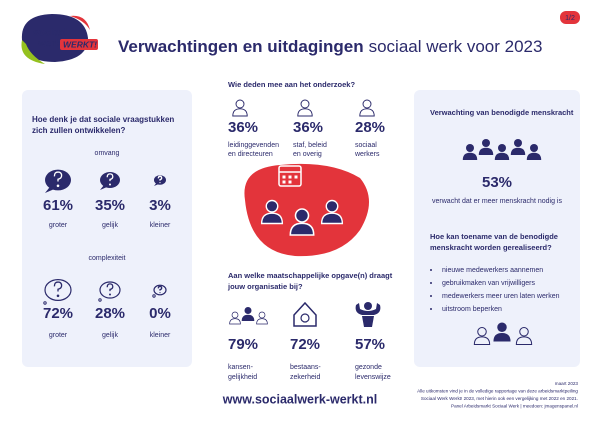 This screenshot has height=425, width=600. What do you see at coordinates (241, 367) in the screenshot?
I see `item-label: kansen-` at bounding box center [241, 367].